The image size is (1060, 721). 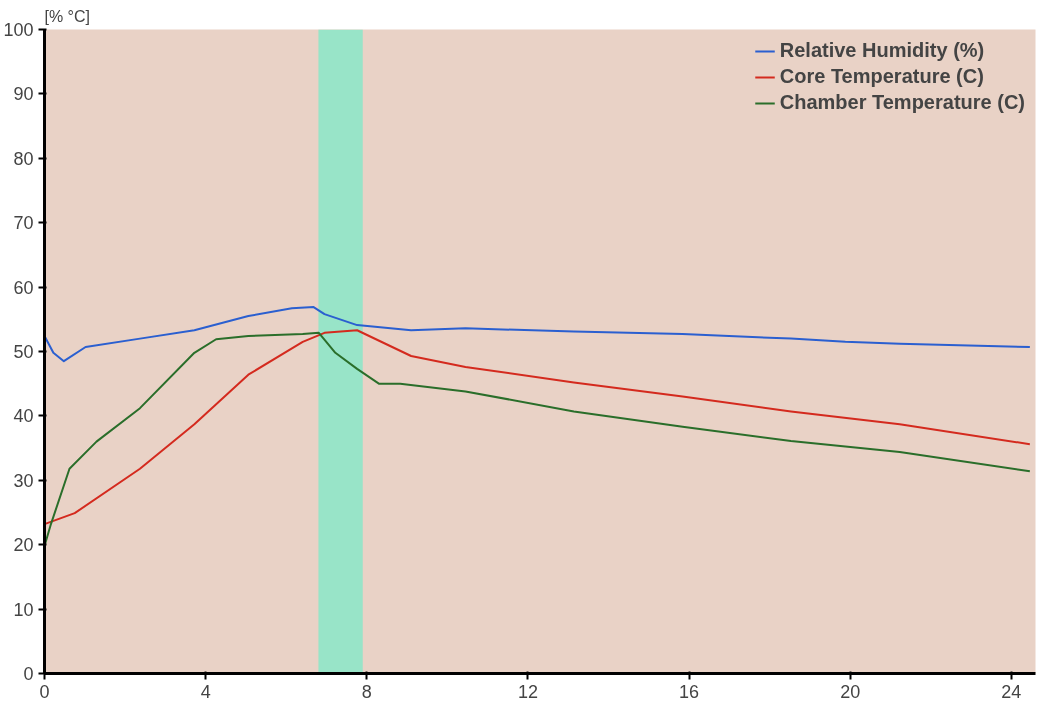 What do you see at coordinates (23, 287) in the screenshot?
I see `y-tick-label: 60` at bounding box center [23, 287].